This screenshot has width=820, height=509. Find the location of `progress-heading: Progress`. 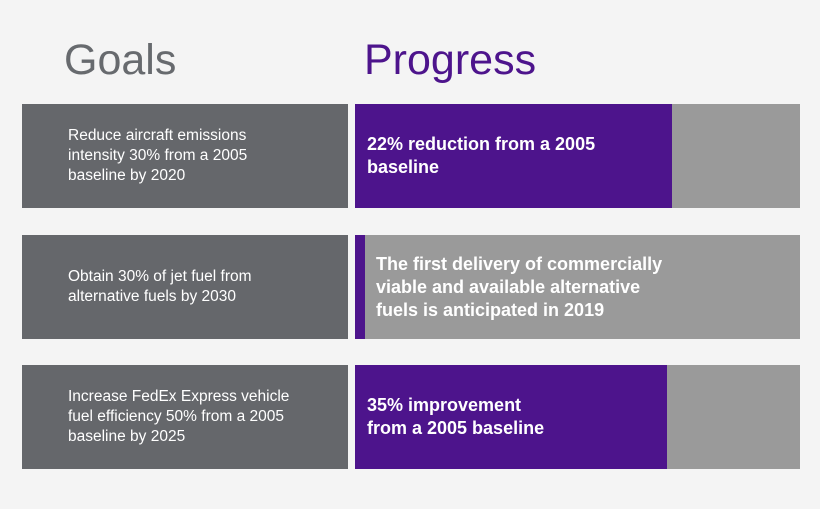

progress-heading: Progress is located at coordinates (450, 60).